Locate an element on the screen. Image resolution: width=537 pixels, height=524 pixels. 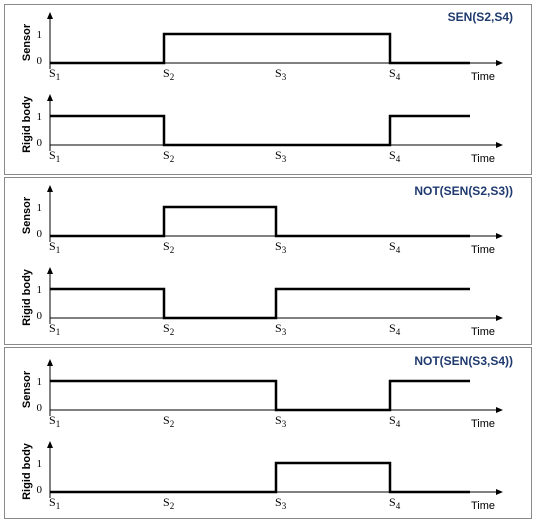
timing-plot-1: 1 0 Sensor Time S1 S2 S3 S4 is located at coordinates (262, 47).